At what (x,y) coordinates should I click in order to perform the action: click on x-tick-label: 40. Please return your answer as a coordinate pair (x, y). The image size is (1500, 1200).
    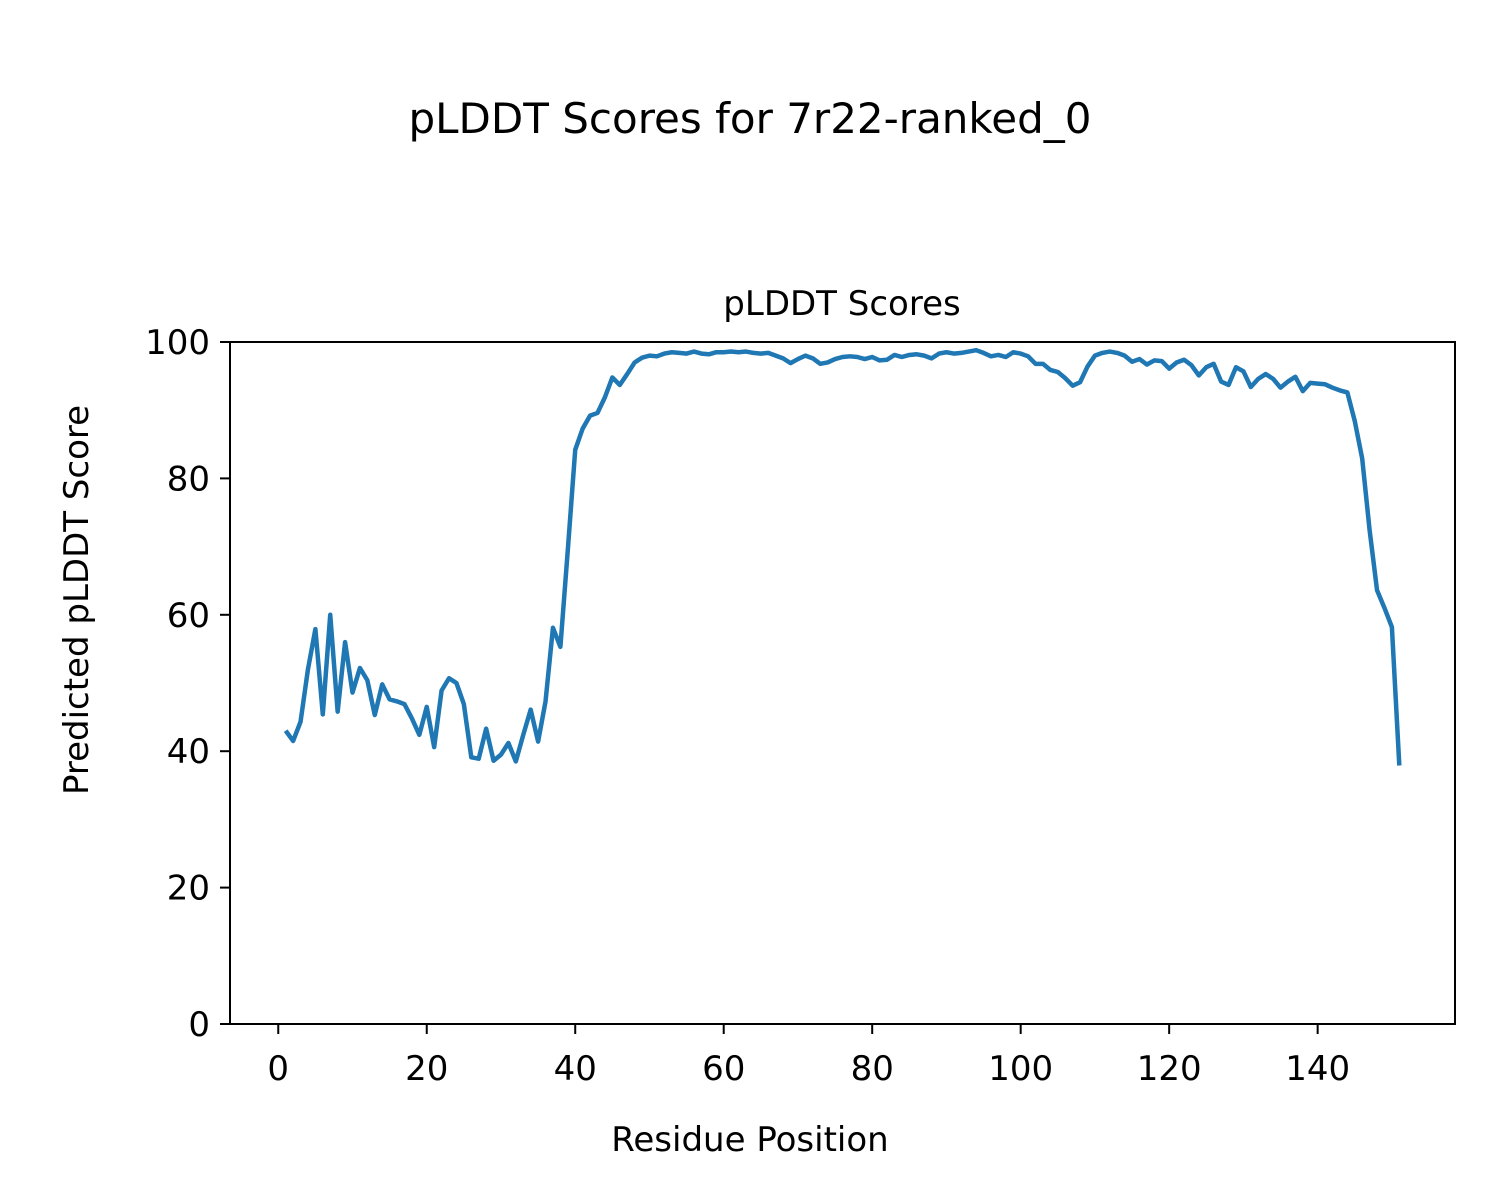
    Looking at the image, I should click on (575, 1069).